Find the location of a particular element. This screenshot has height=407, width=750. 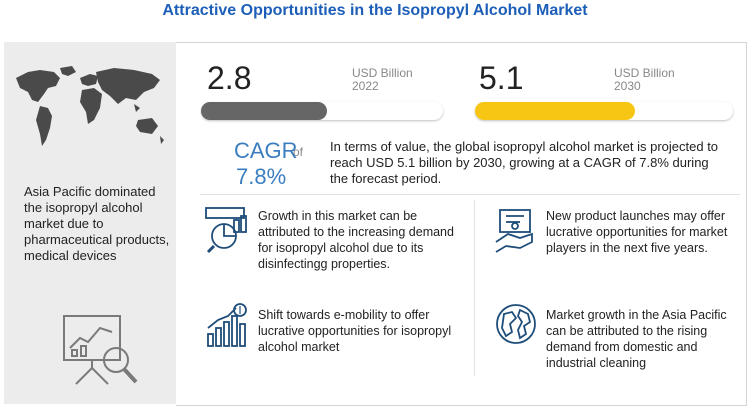

data-analysis-icon is located at coordinates (100, 350).